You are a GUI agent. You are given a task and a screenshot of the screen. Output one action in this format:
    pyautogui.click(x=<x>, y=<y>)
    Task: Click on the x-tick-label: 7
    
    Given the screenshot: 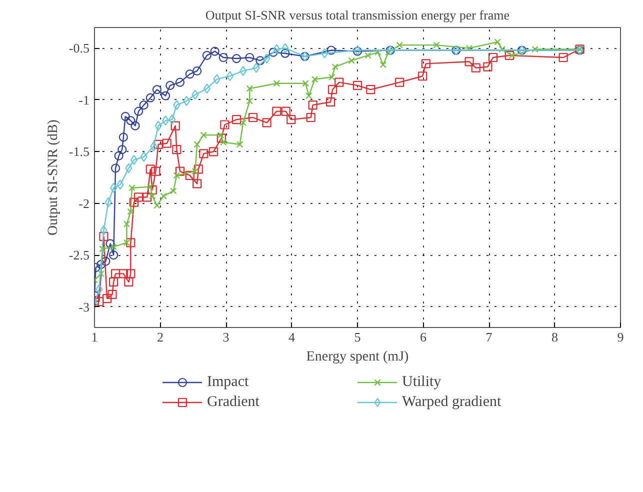 What is the action you would take?
    pyautogui.click(x=489, y=337)
    